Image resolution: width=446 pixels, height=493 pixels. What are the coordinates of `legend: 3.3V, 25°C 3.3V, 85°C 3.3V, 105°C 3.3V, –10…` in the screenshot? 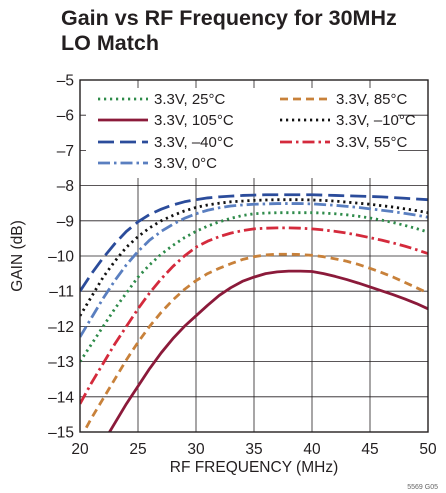 It's located at (257, 131).